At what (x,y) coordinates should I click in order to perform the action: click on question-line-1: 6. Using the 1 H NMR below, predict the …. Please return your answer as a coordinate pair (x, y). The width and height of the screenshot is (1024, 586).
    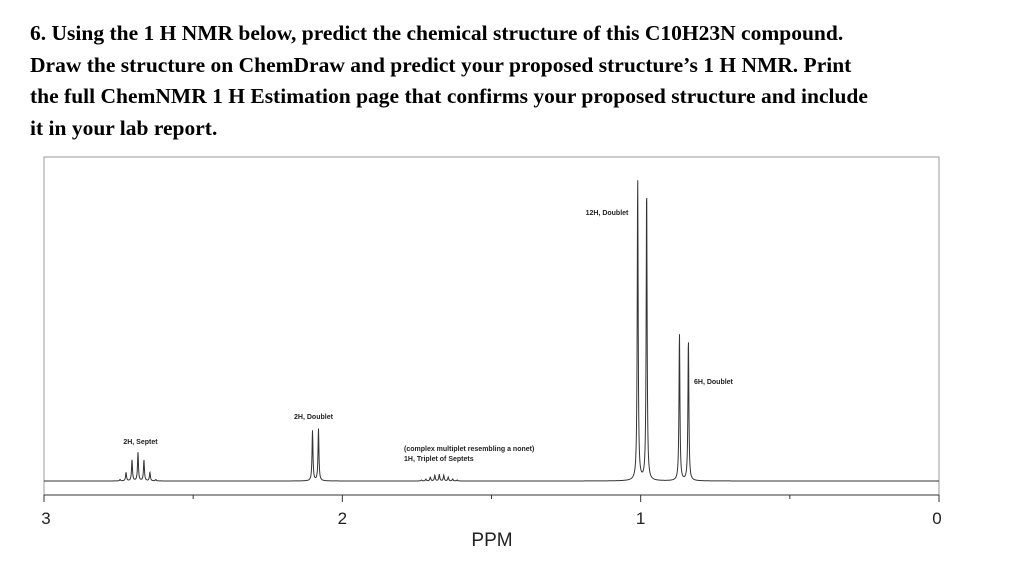
    Looking at the image, I should click on (437, 33).